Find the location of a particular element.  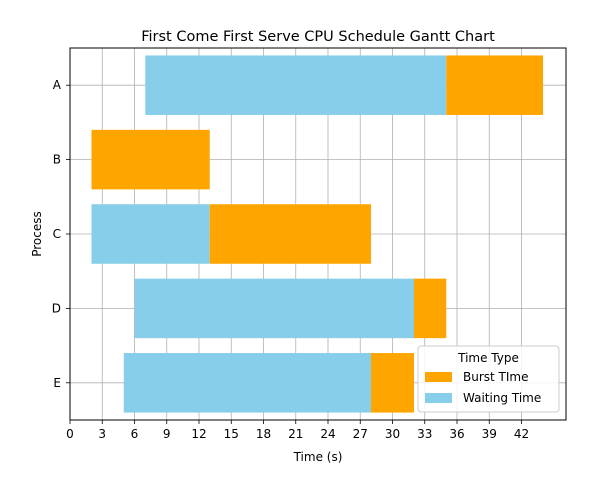

legend-entry-label: Burst TIme is located at coordinates (495, 377).